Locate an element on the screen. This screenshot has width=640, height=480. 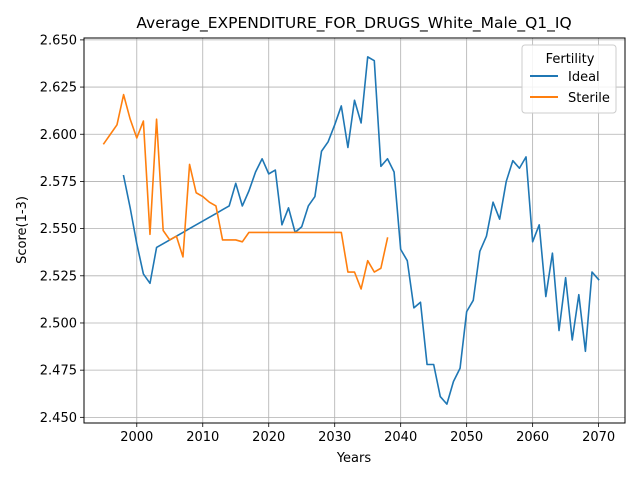
legend-title: Fertility is located at coordinates (570, 59).